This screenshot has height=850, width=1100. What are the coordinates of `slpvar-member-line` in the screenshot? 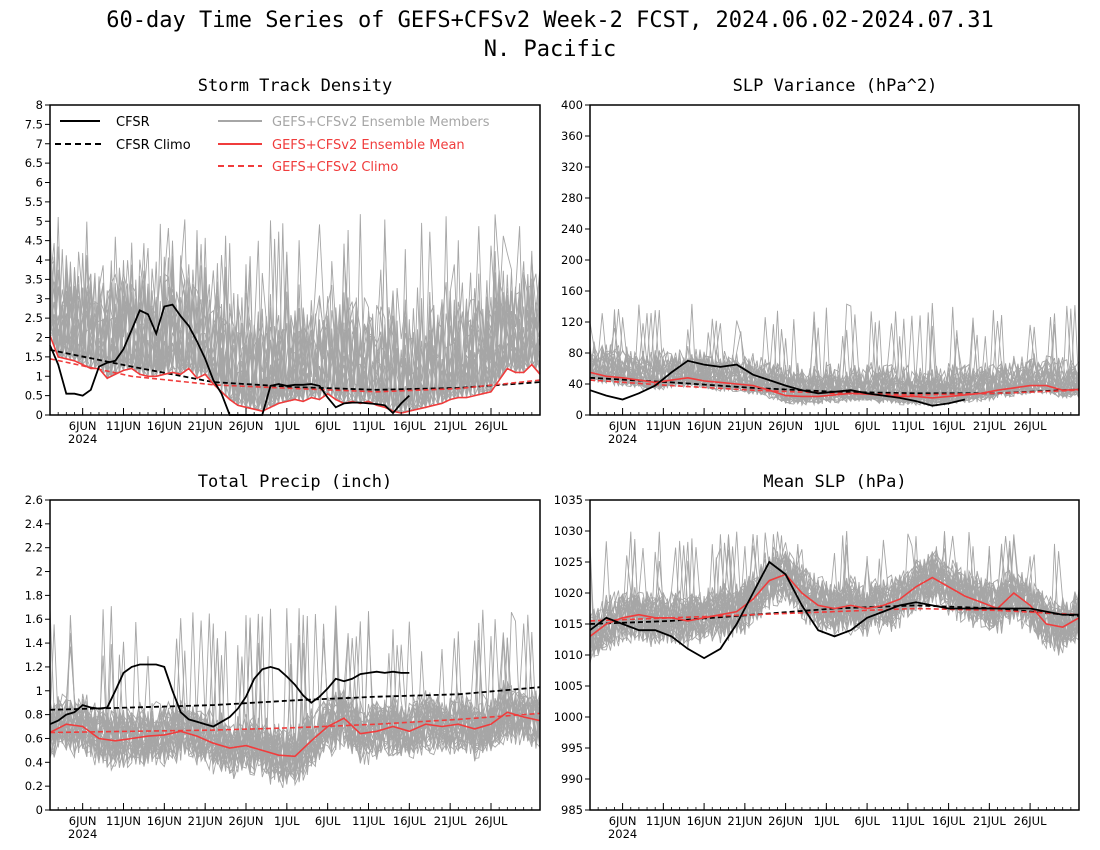 It's located at (834, 376).